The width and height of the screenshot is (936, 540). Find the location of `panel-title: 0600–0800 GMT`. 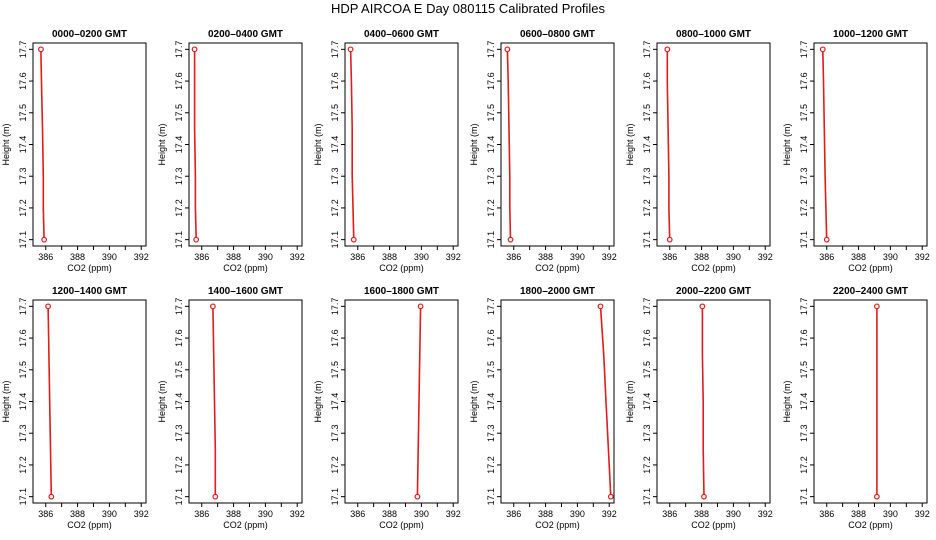

panel-title: 0600–0800 GMT is located at coordinates (557, 34).